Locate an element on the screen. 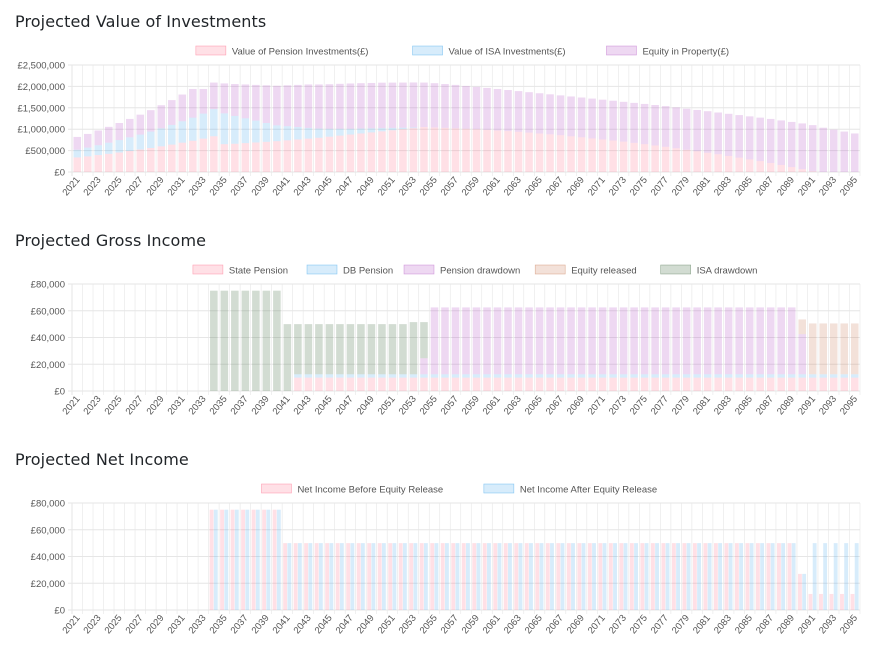 The width and height of the screenshot is (878, 667). bar-value-of-pension-investments-2058 is located at coordinates (466, 150).